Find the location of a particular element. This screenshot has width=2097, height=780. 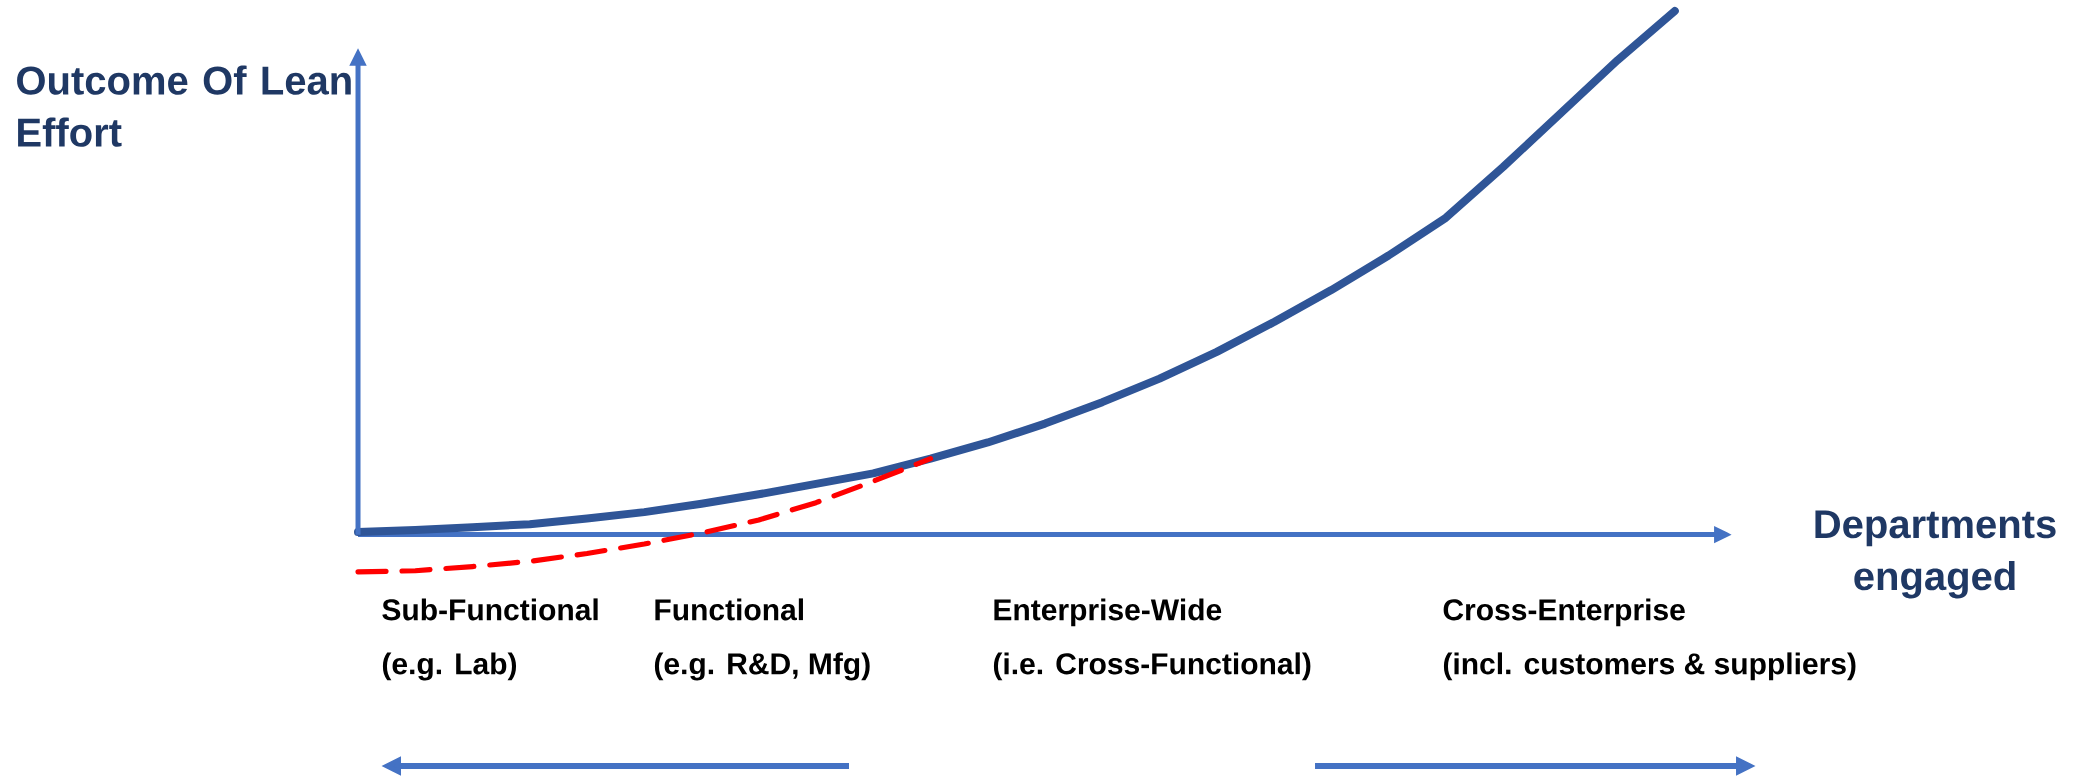

x-axis-title: Departments engaged is located at coordinates (1935, 554).